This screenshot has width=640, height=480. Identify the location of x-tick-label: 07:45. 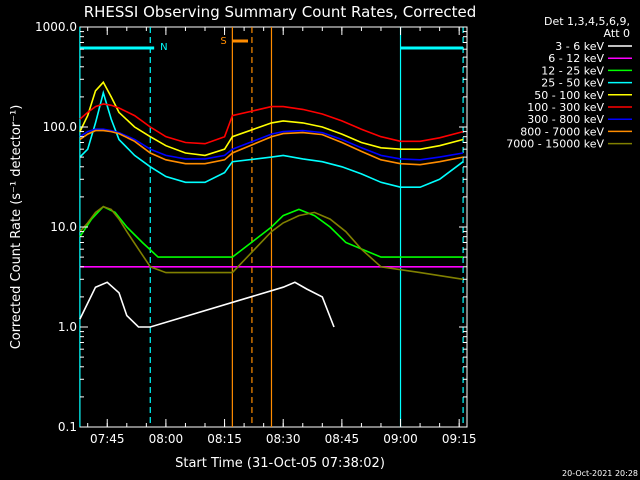
(107, 439).